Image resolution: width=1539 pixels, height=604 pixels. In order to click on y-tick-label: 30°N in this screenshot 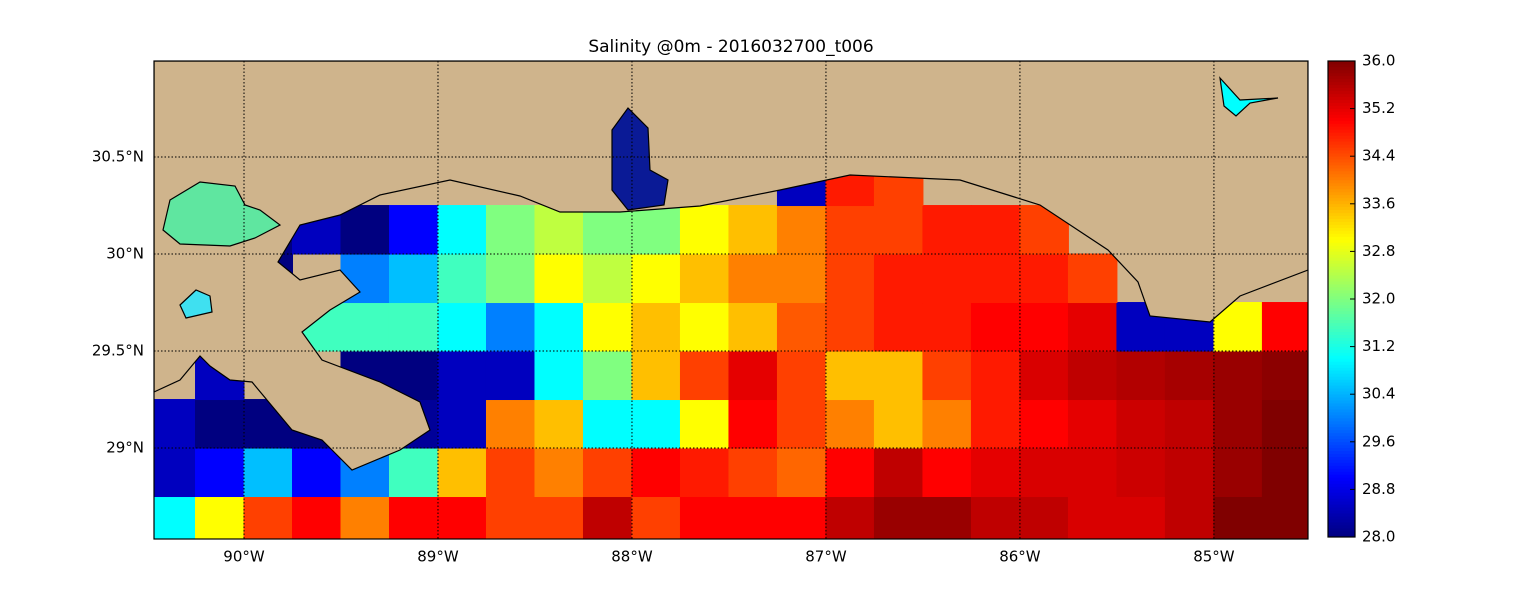, I will do `click(125, 254)`.